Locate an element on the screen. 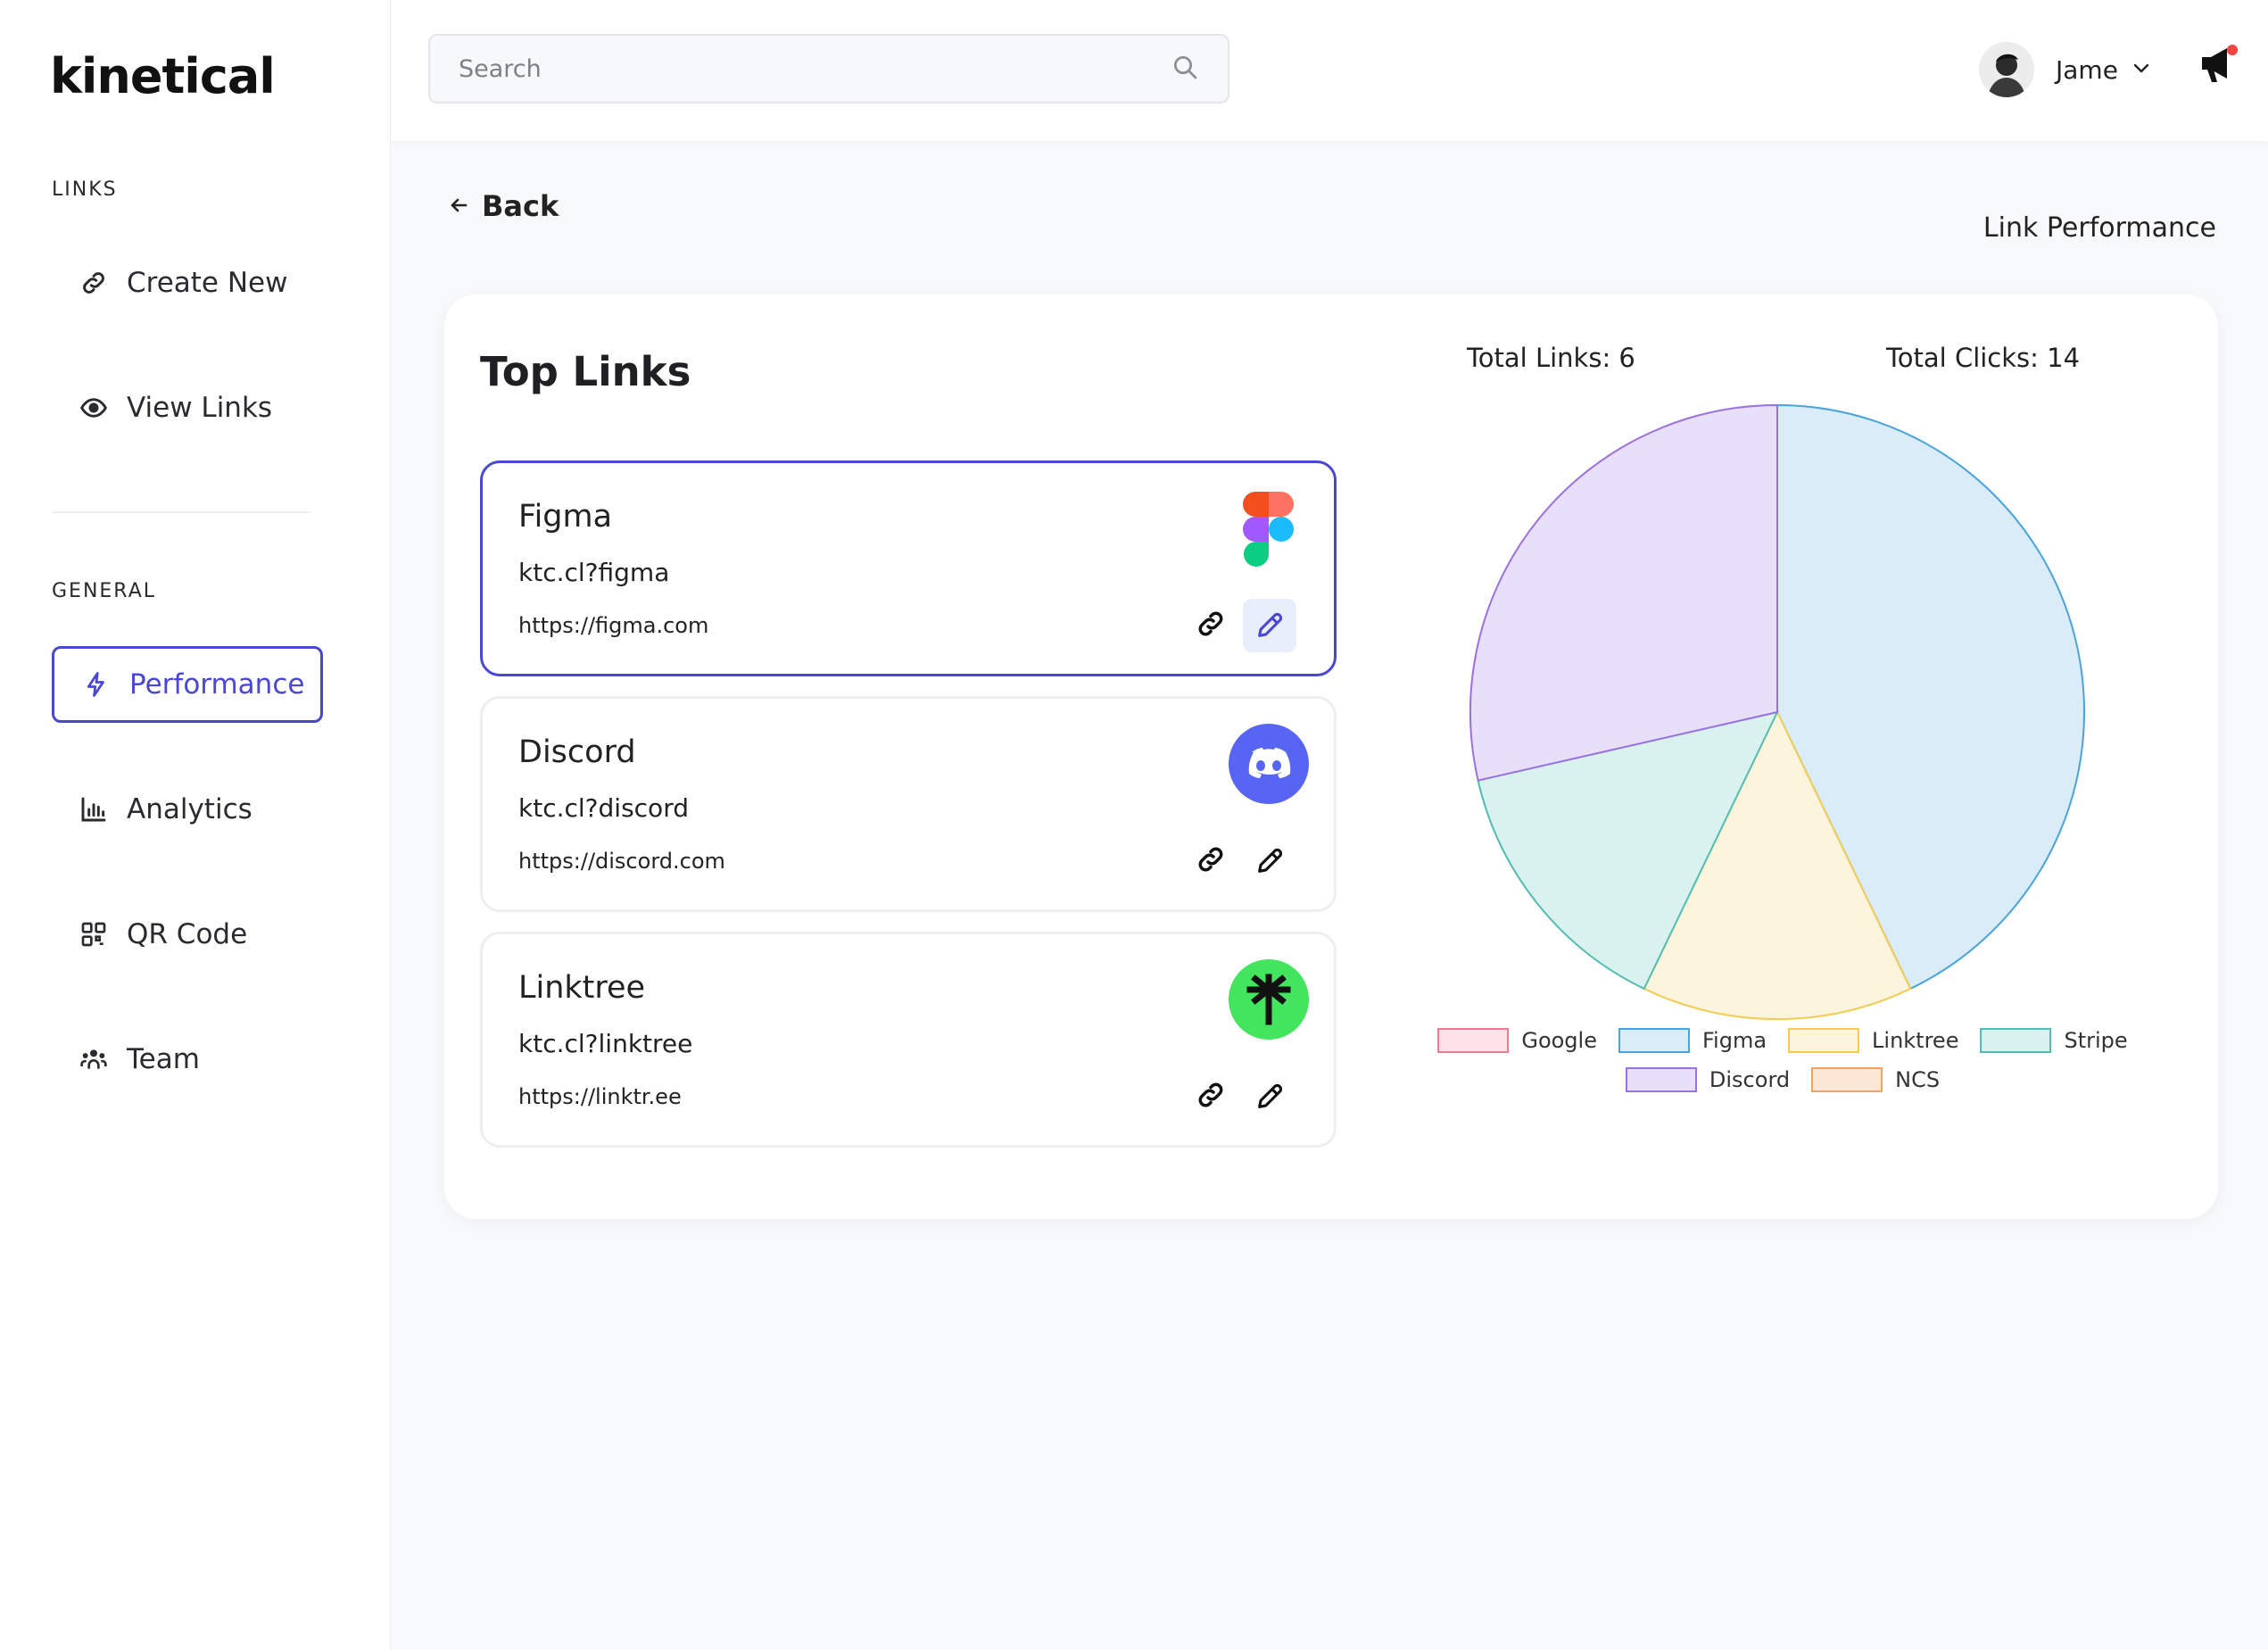  link-destination-url: https://linktr.ee is located at coordinates (600, 1096).